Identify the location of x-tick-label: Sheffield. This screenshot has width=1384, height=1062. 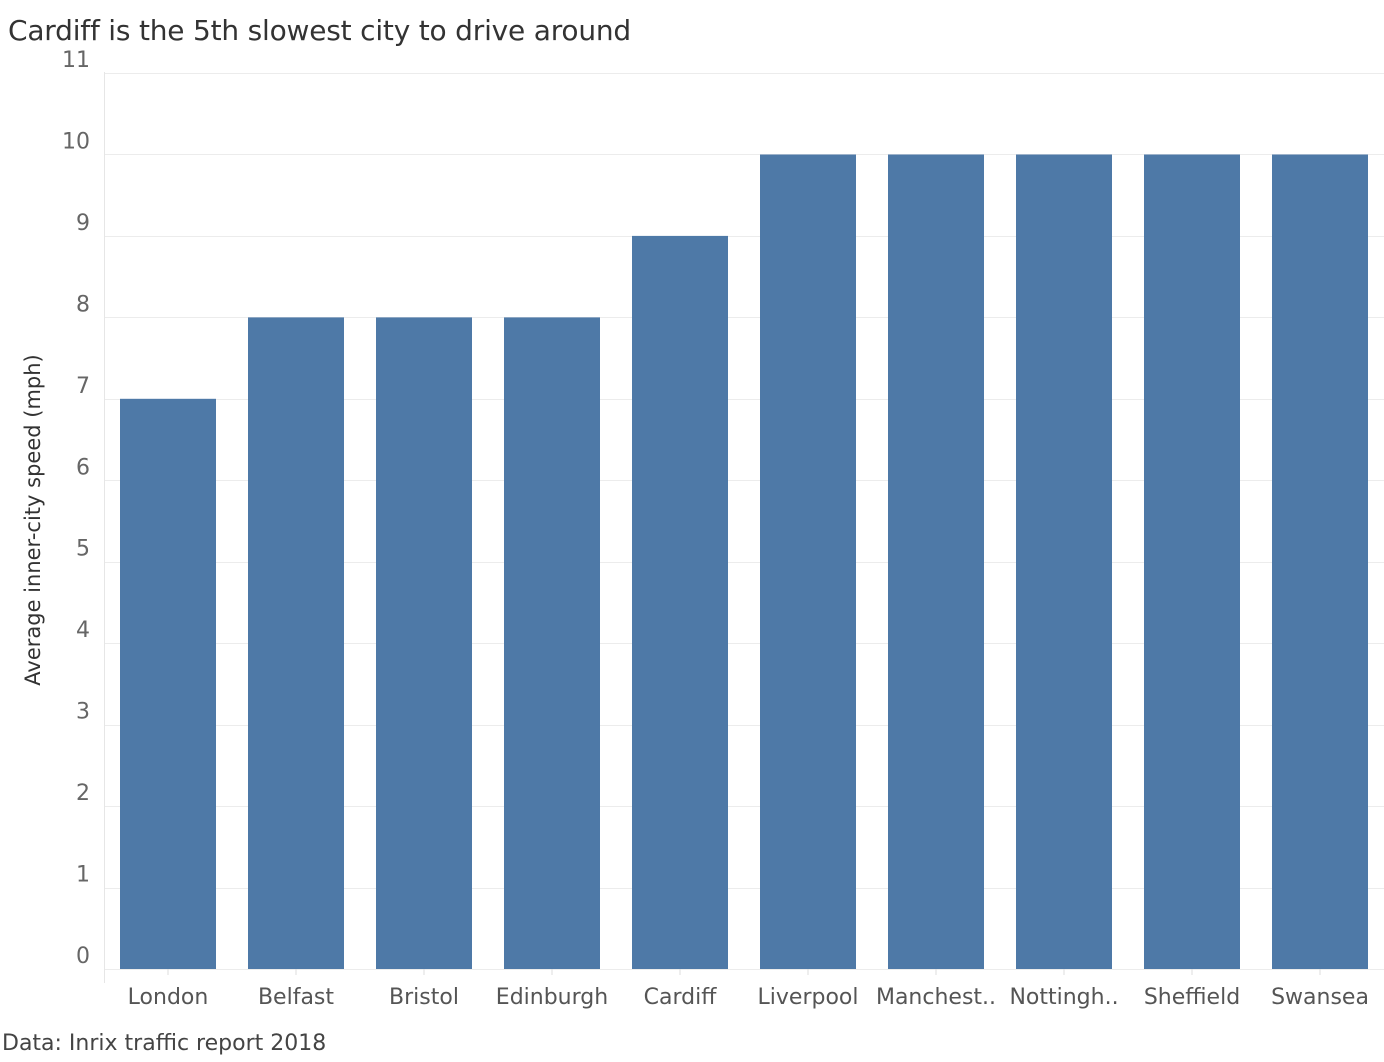
(1192, 997).